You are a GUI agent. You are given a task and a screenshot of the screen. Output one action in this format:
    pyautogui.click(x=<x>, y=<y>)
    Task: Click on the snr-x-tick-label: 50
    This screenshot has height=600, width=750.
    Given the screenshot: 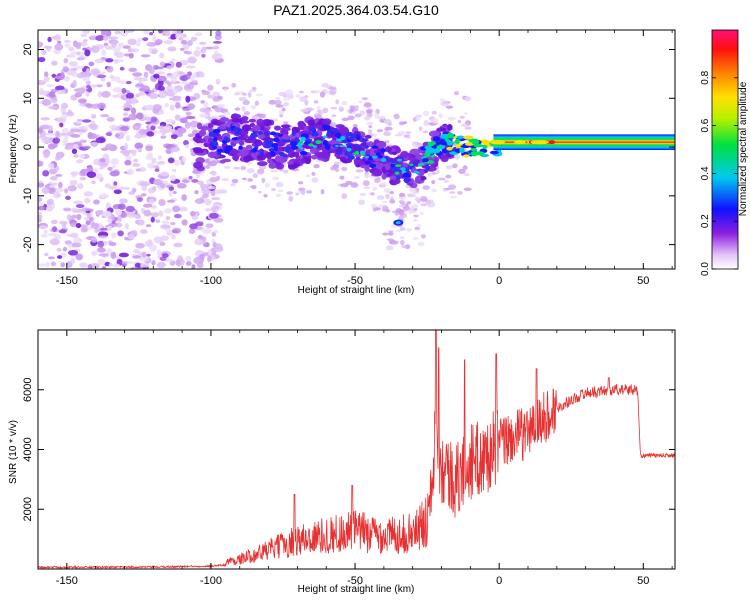 What is the action you would take?
    pyautogui.click(x=643, y=581)
    